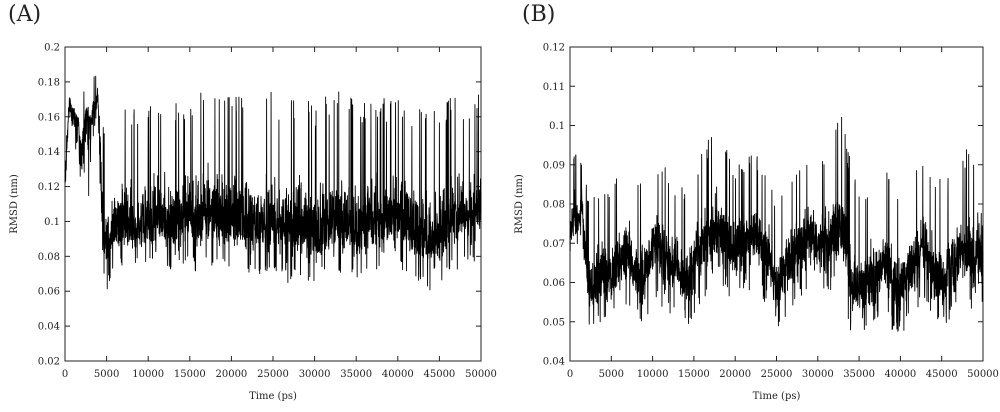 The image size is (1000, 412). I want to click on panel-label-a: (A), so click(25, 14).